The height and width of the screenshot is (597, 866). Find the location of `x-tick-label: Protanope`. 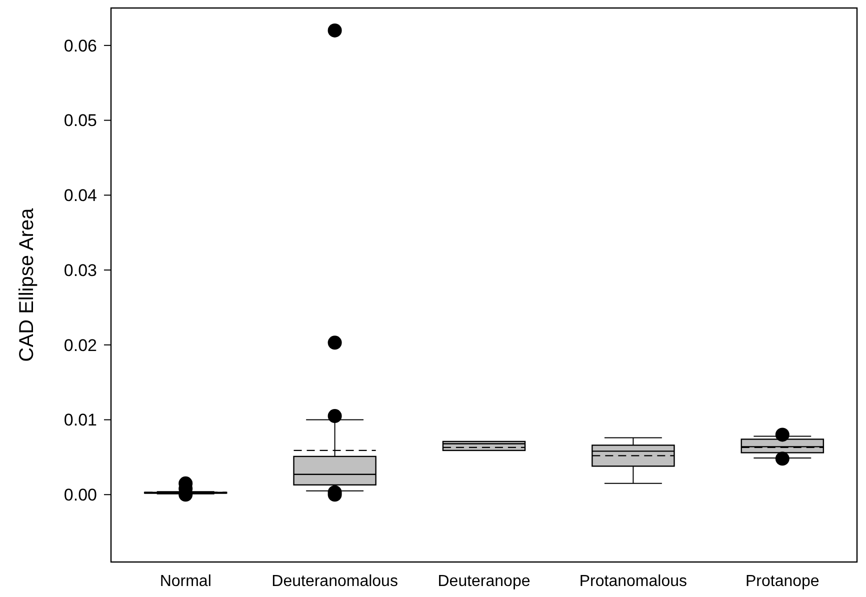

x-tick-label: Protanope is located at coordinates (782, 581).